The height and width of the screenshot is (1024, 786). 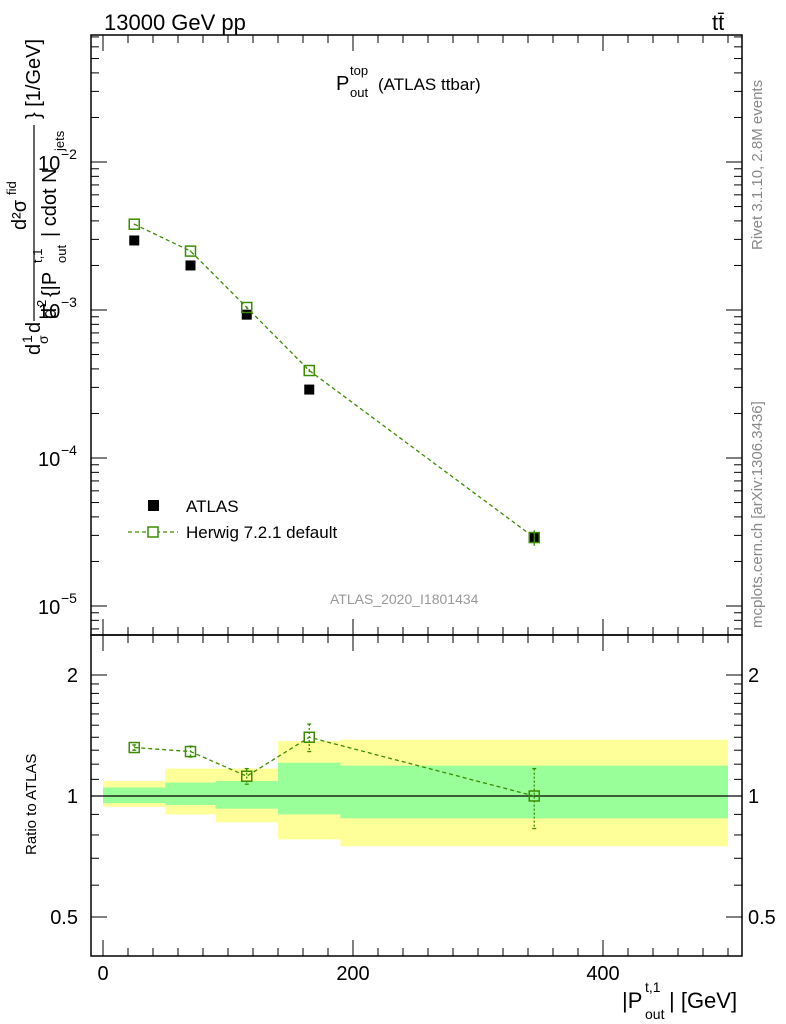 I want to click on ylabel-frac-bot: σ, so click(x=43, y=339).